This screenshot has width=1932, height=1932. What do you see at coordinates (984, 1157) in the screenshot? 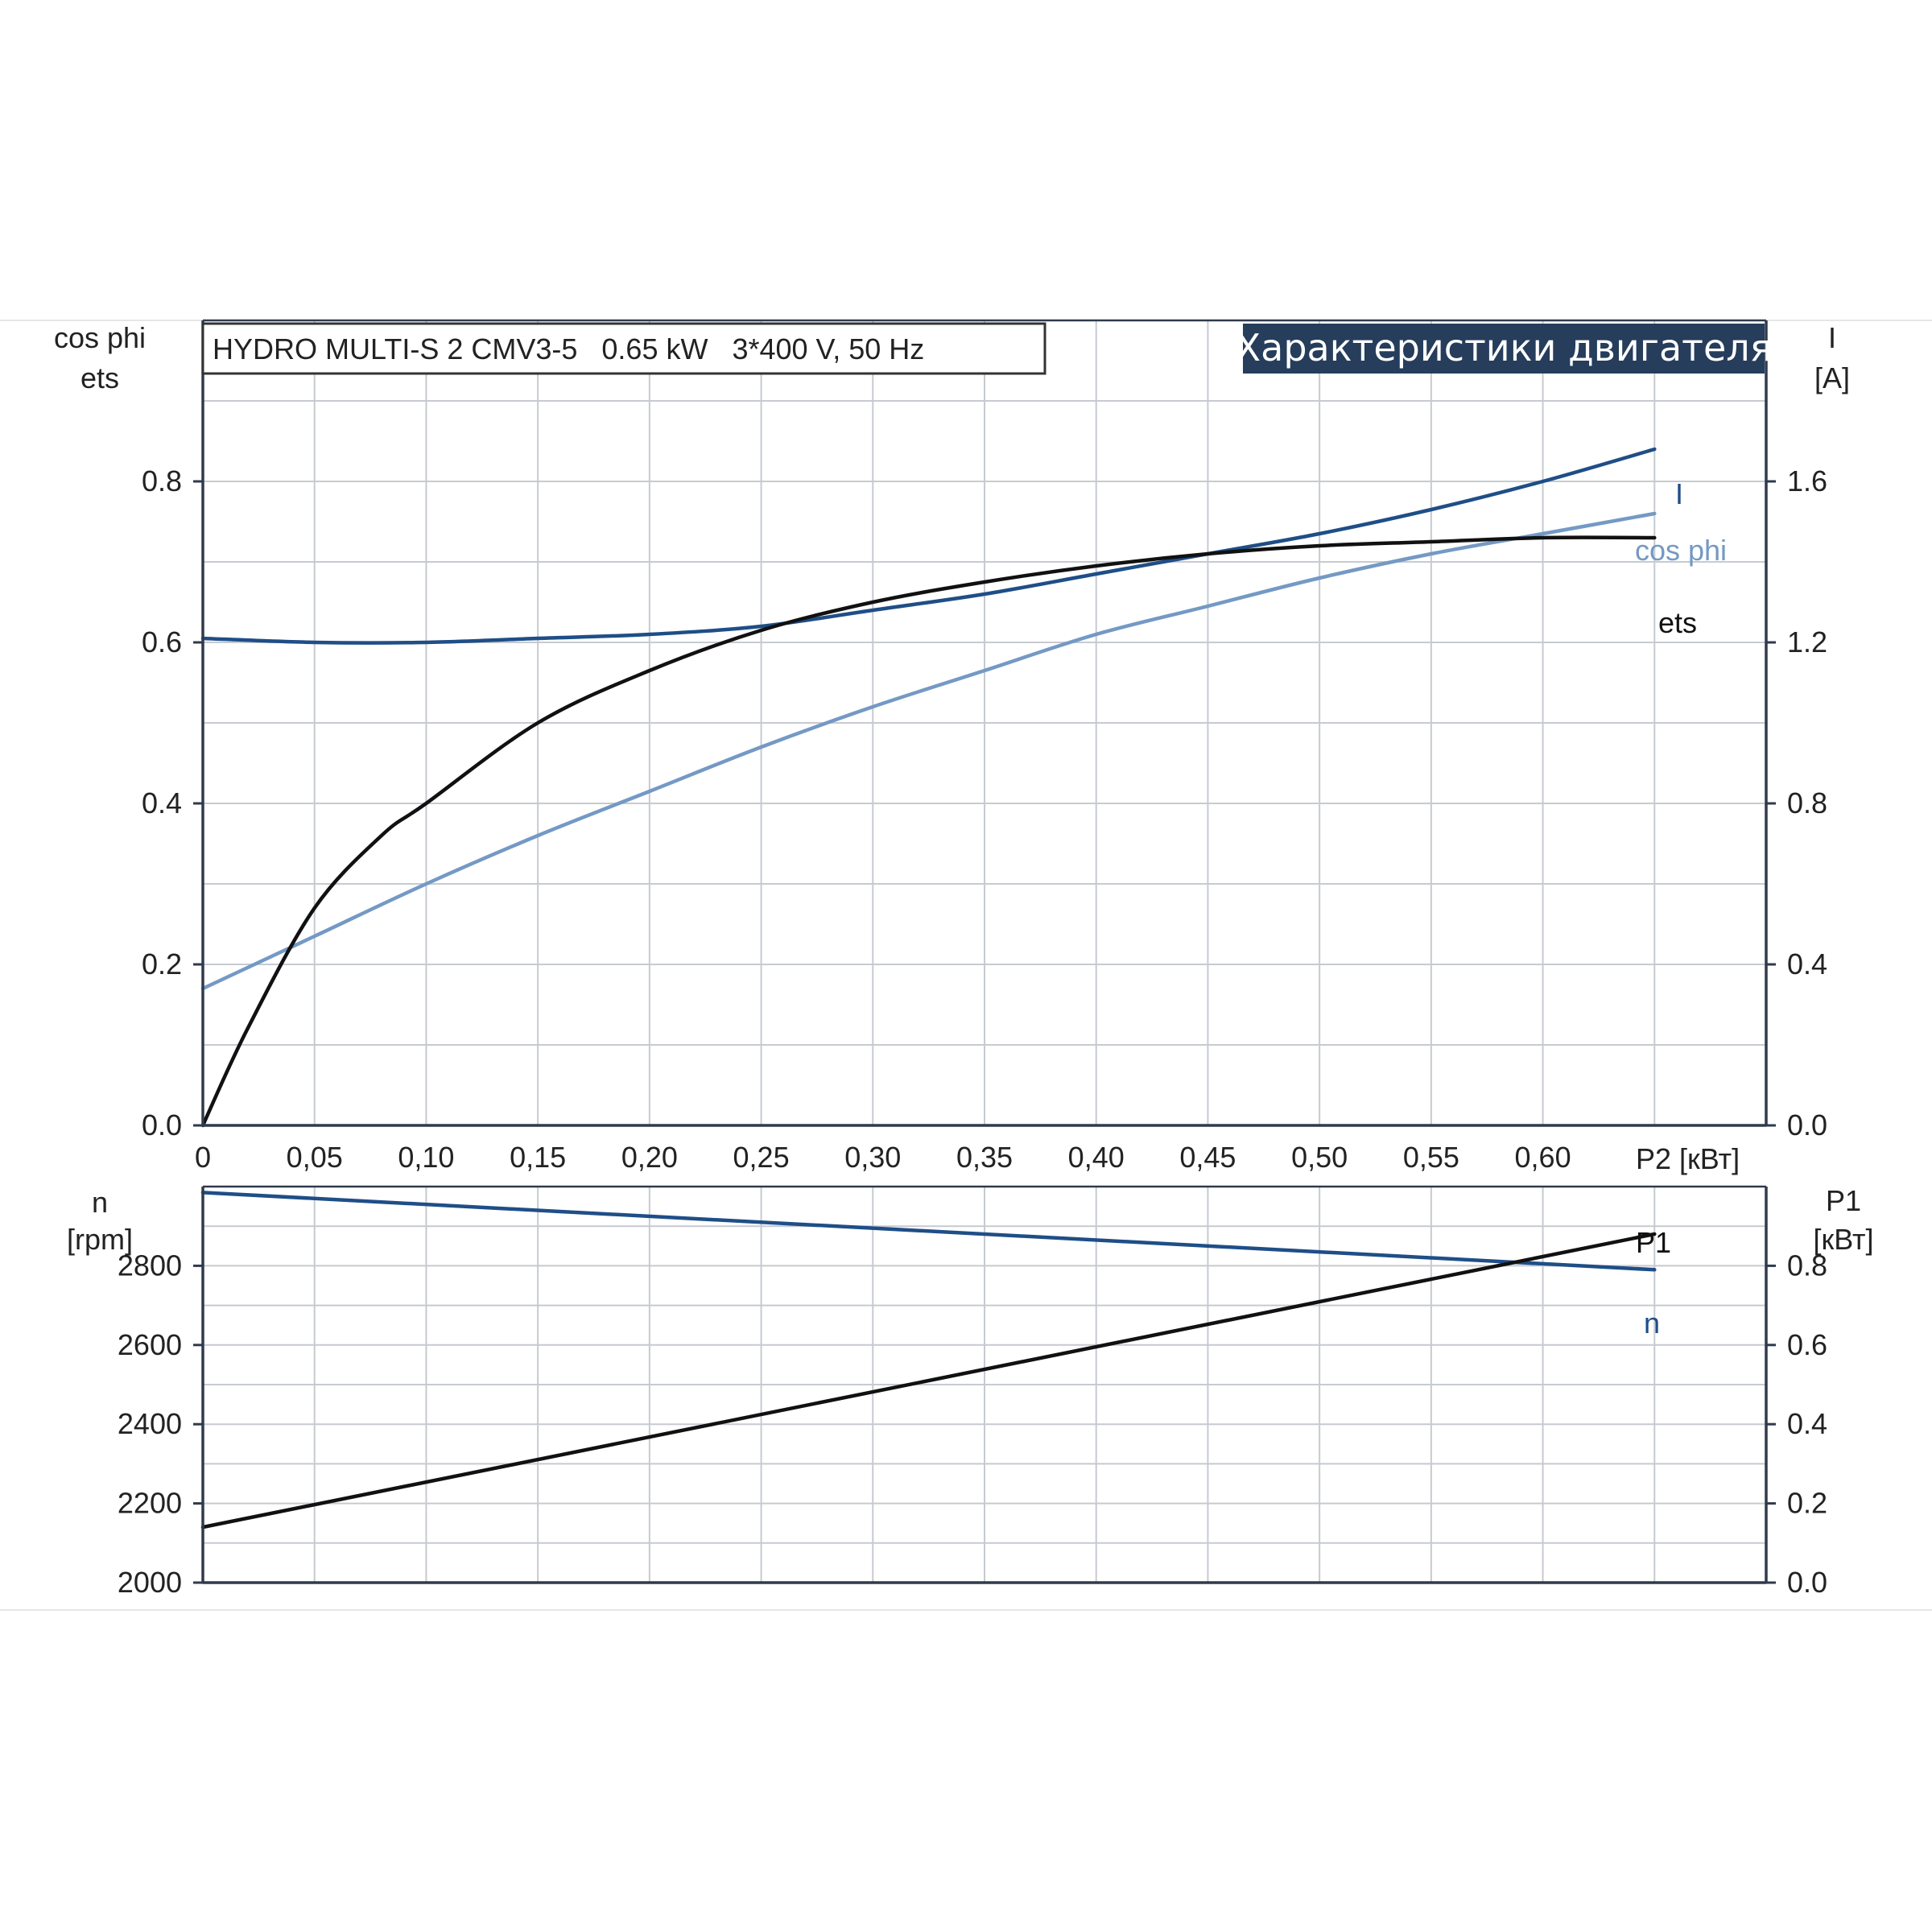
I see `x-tick-label: 0,35` at bounding box center [984, 1157].